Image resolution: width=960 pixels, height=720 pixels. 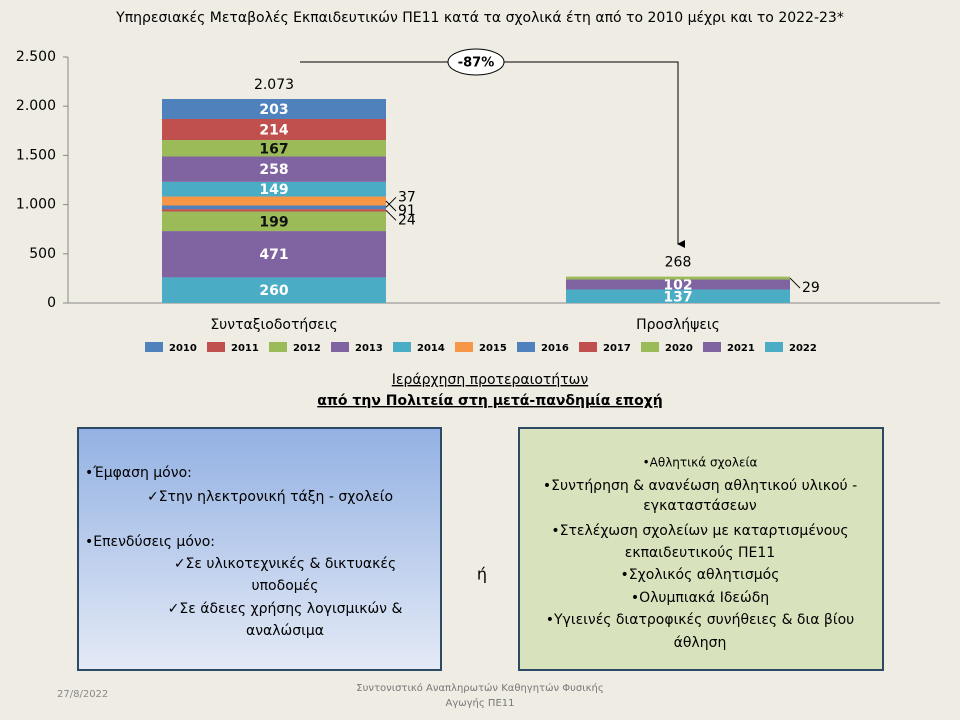 What do you see at coordinates (36, 57) in the screenshot?
I see `y-tick-label: 2.500` at bounding box center [36, 57].